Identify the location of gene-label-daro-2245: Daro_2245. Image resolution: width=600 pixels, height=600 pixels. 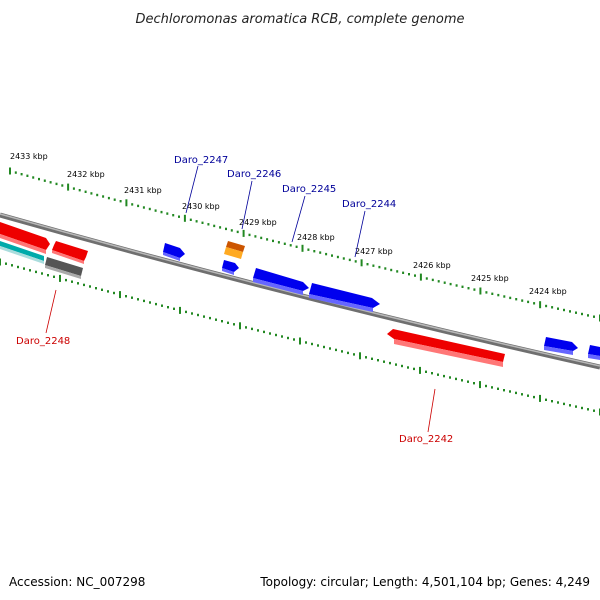
(309, 189).